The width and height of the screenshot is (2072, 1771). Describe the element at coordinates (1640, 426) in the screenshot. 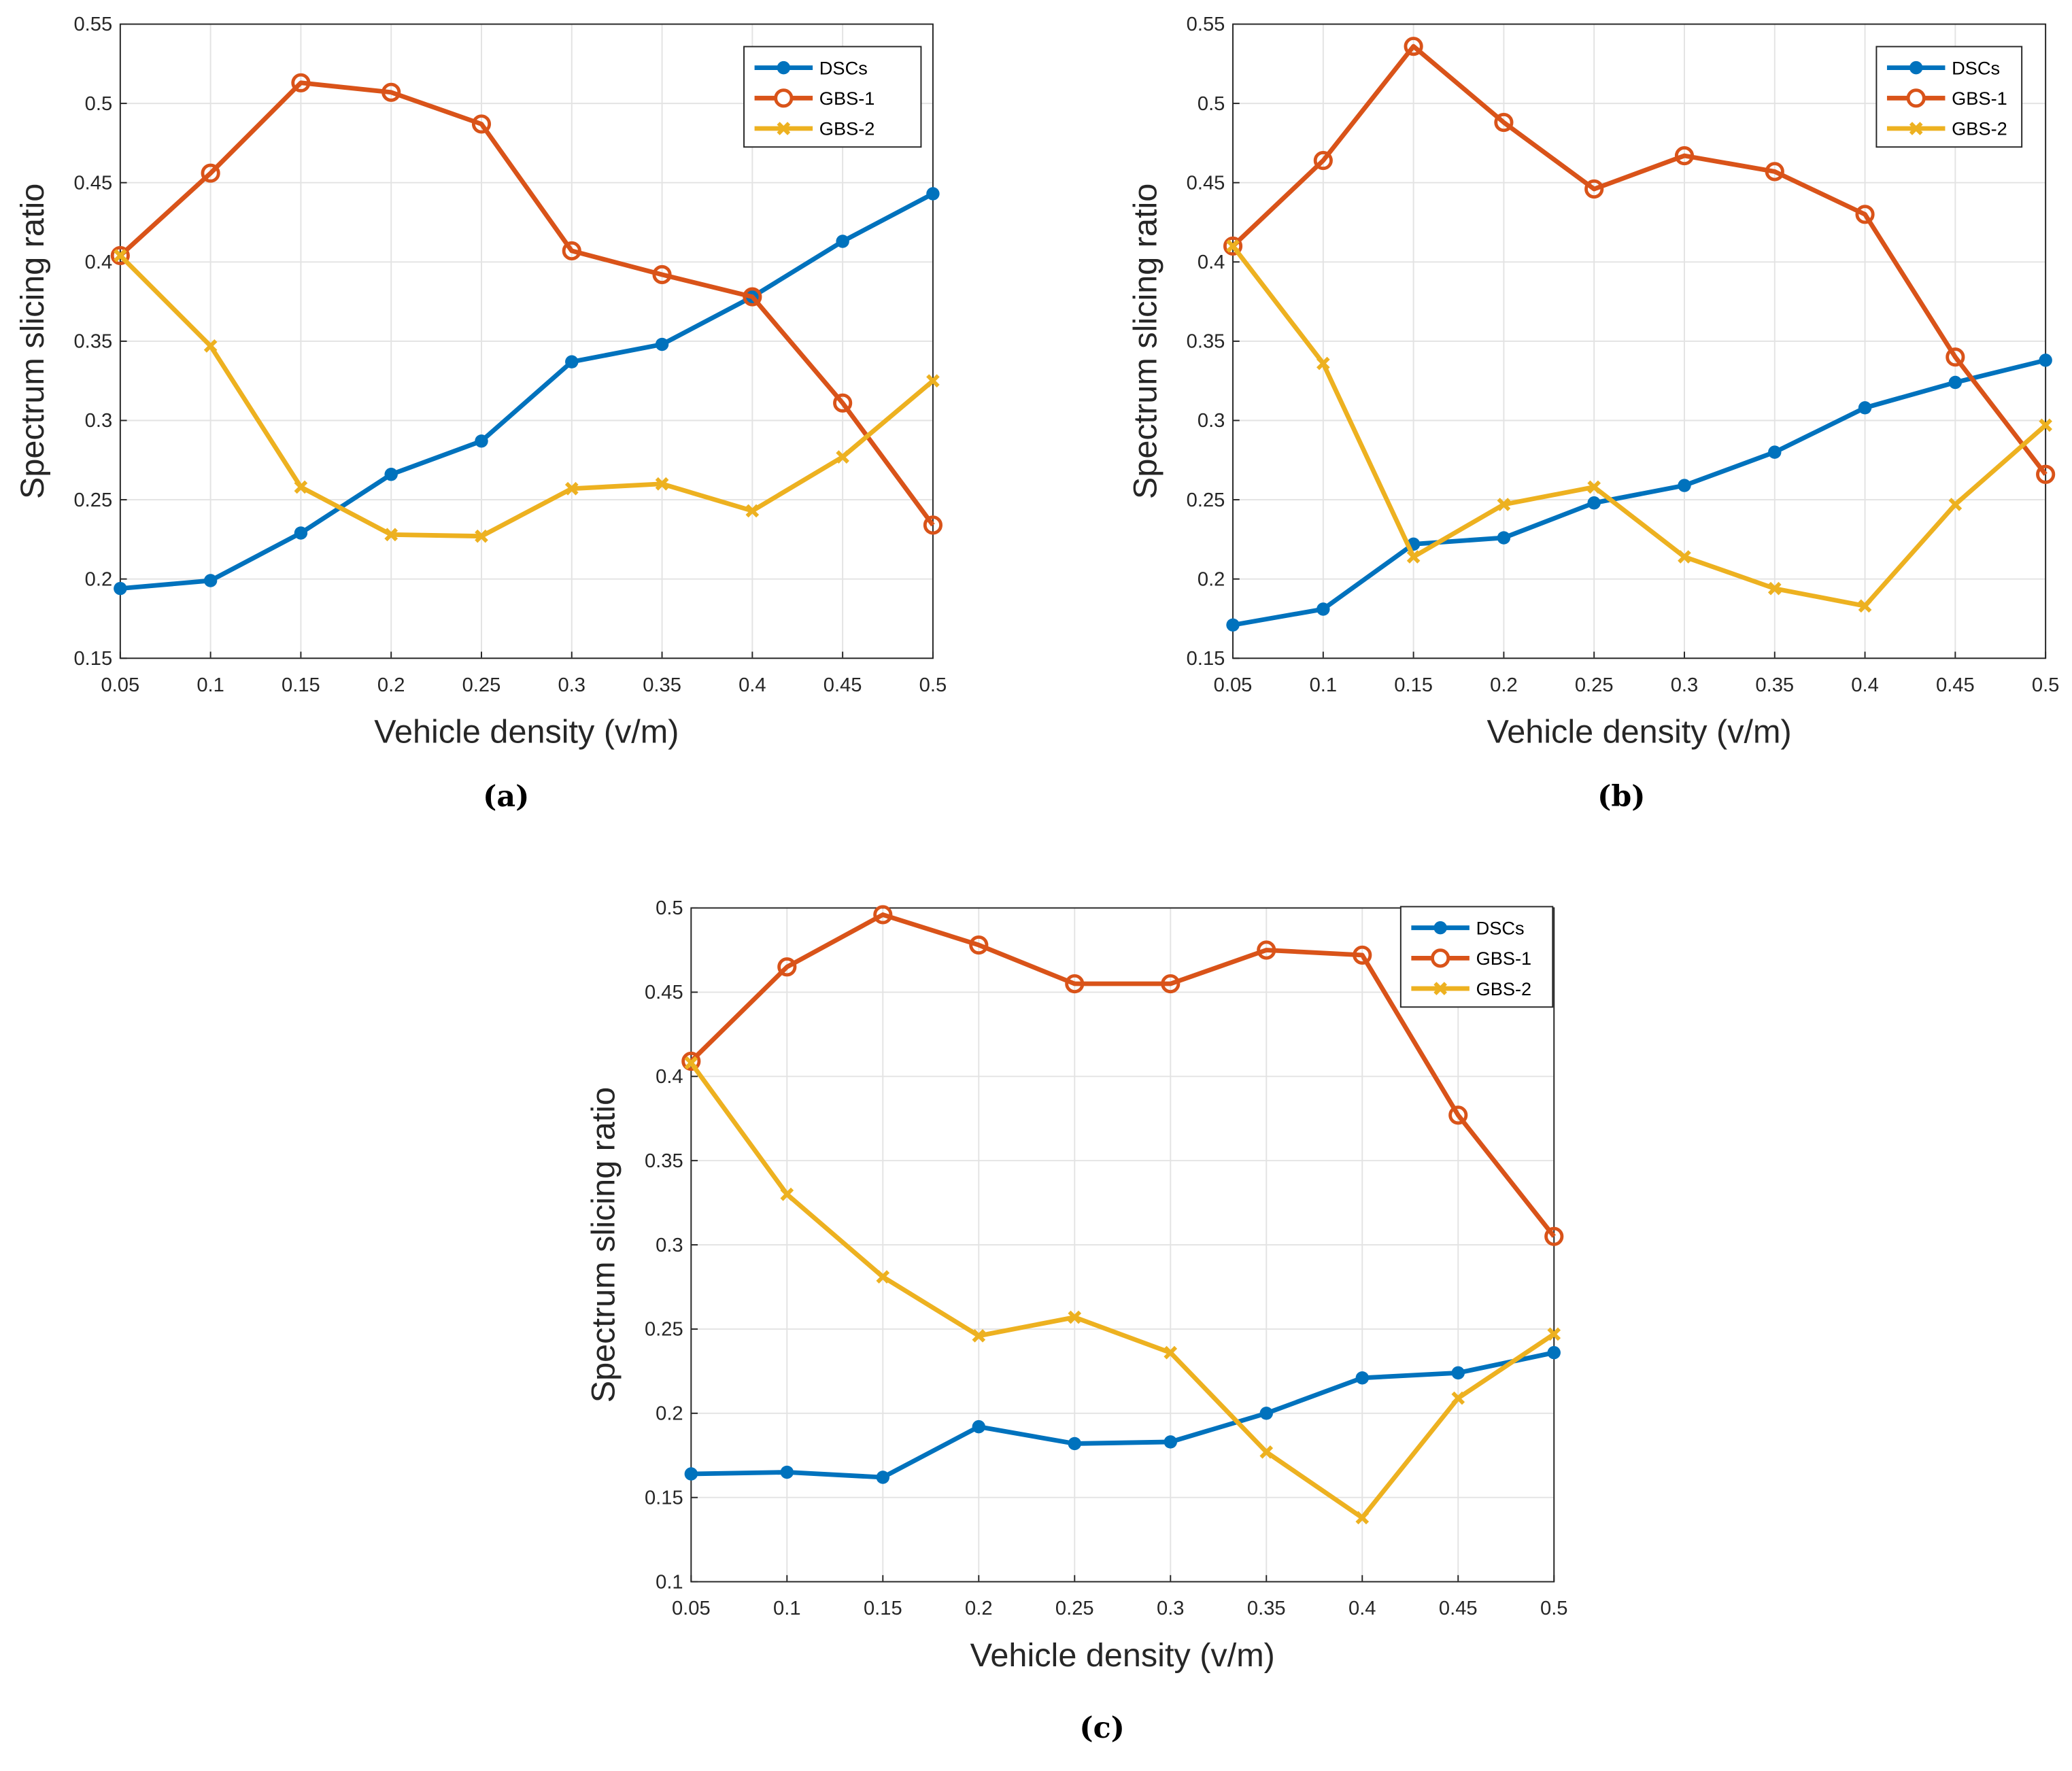

I see `series-line` at that location.